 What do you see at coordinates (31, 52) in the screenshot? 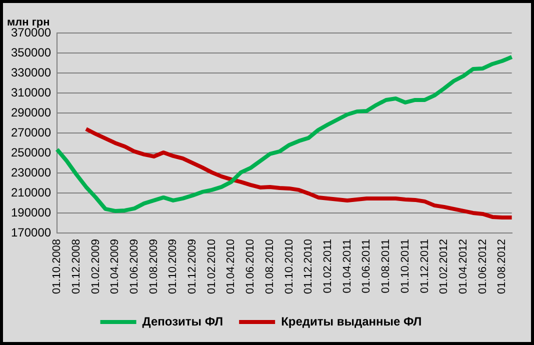
I see `y-tick-label: 350000` at bounding box center [31, 52].